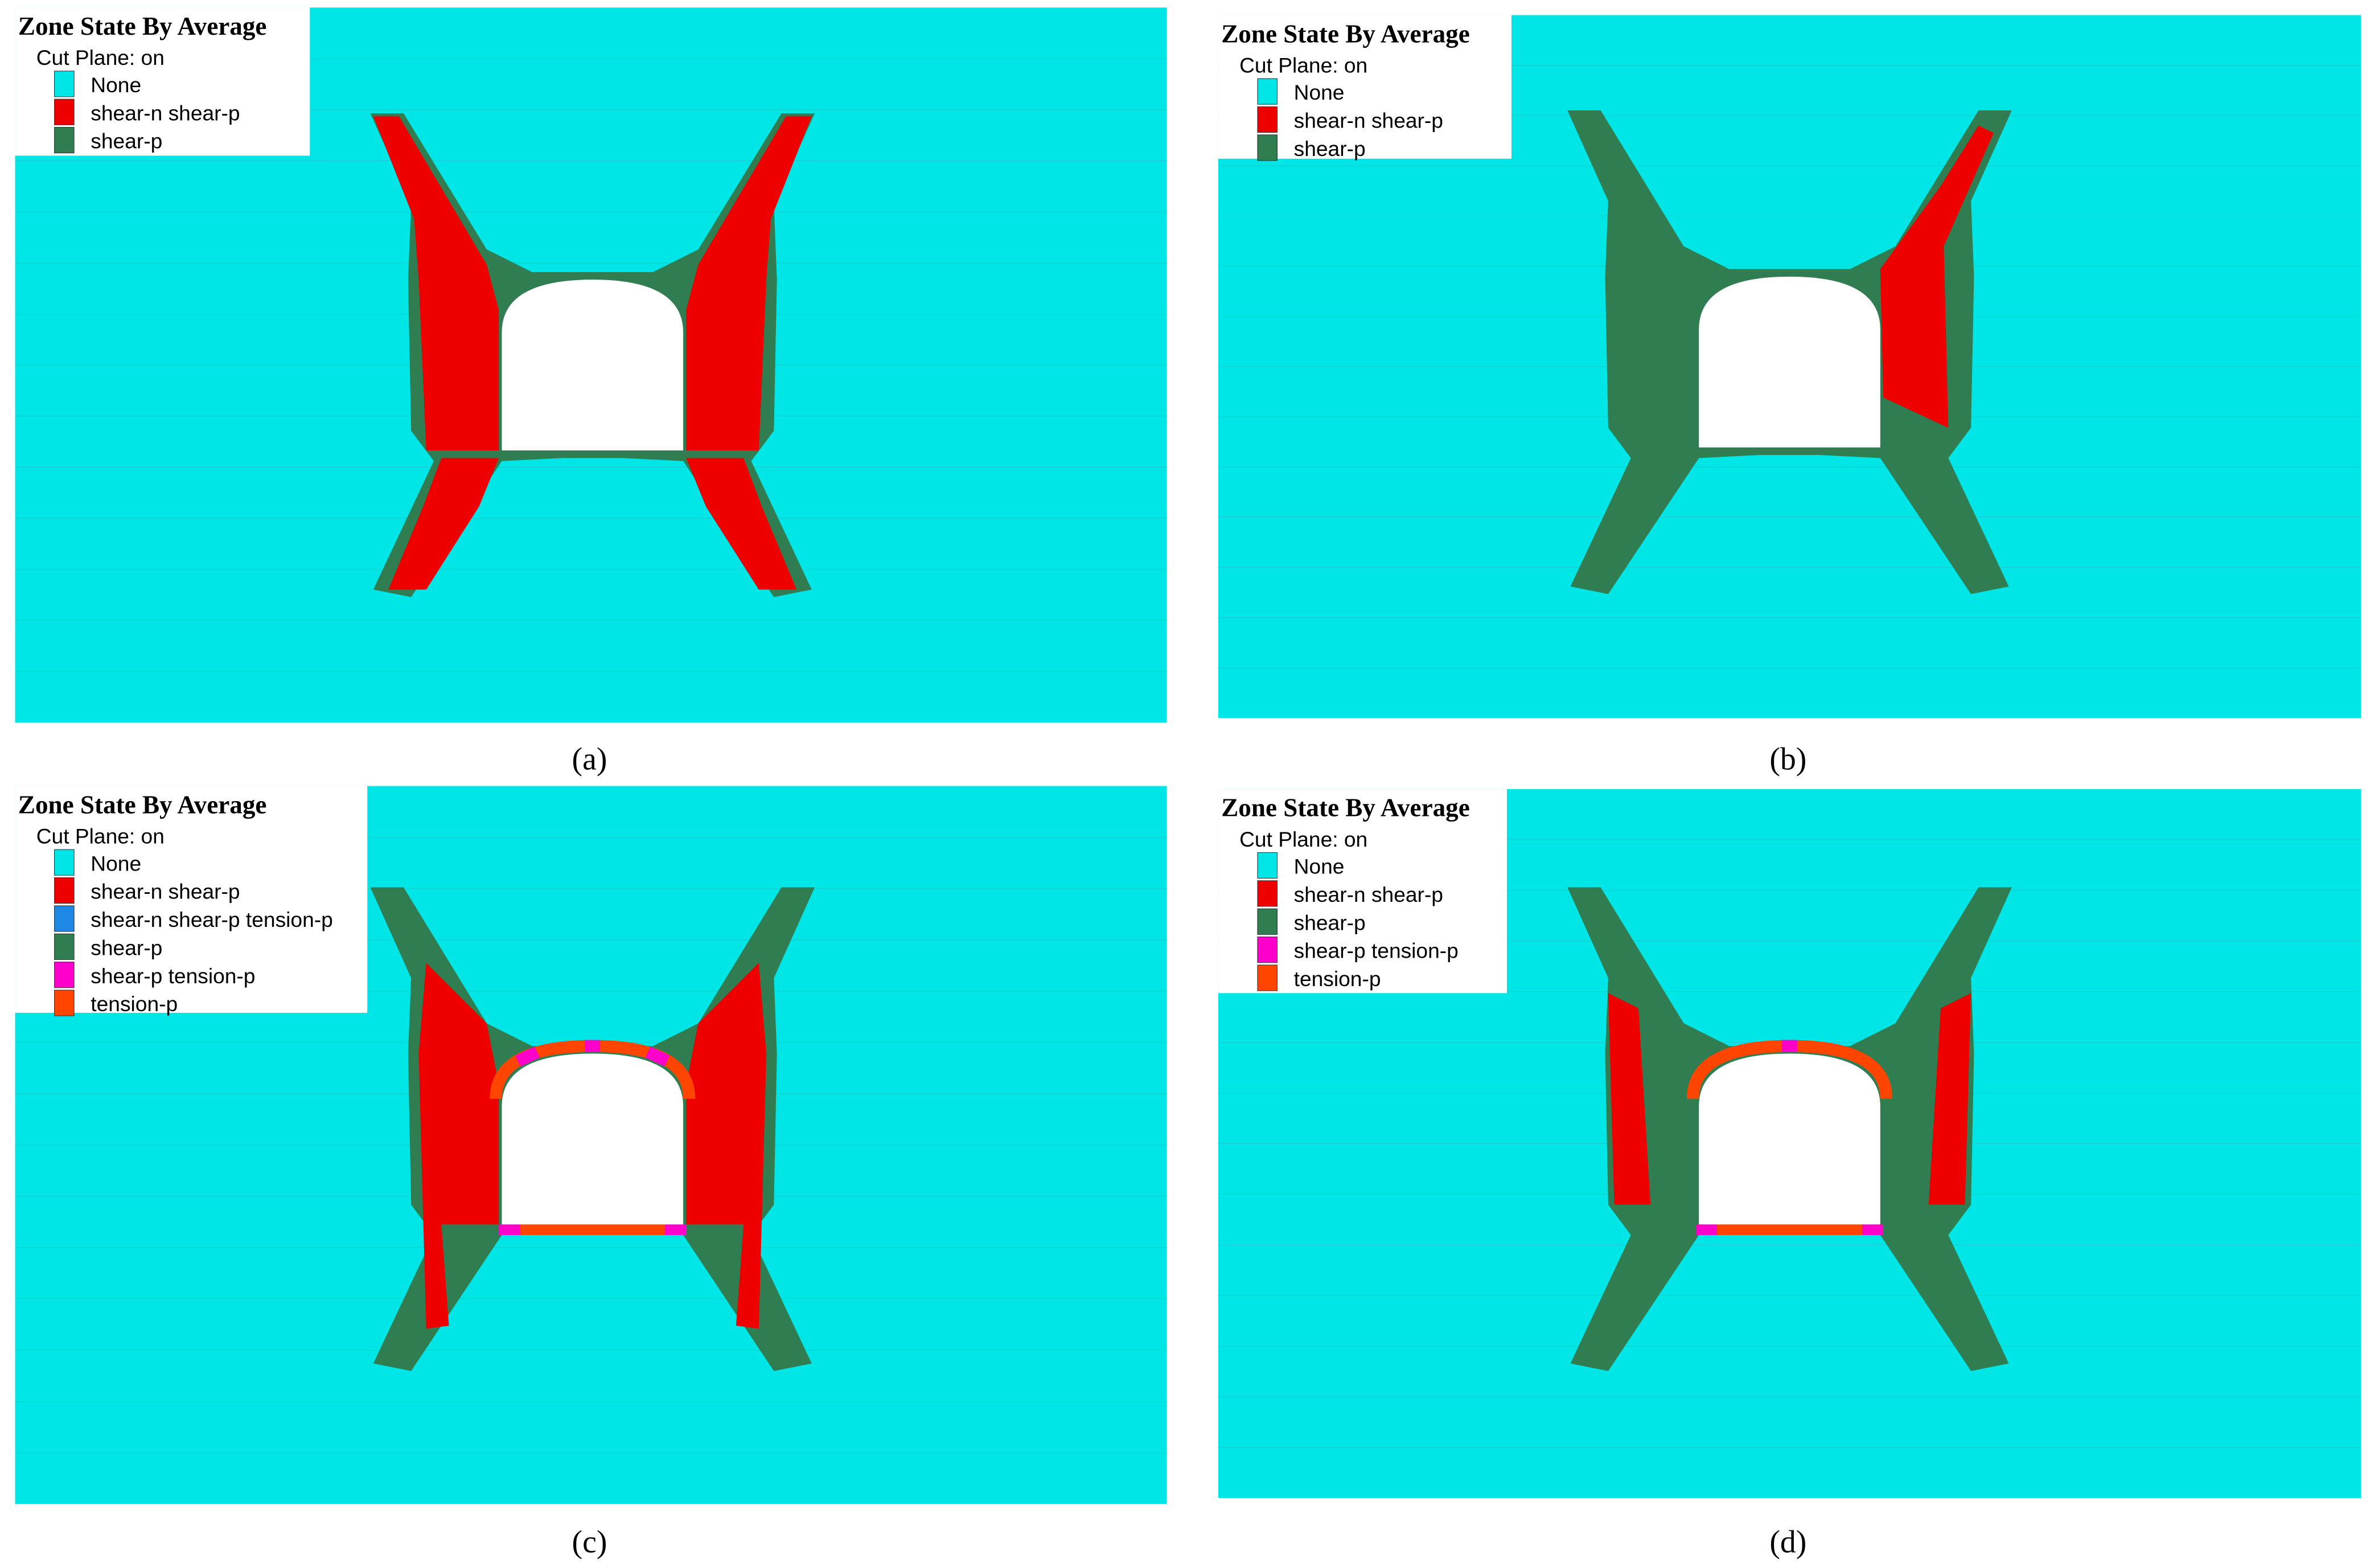 The height and width of the screenshot is (1568, 2370). Describe the element at coordinates (211, 919) in the screenshot. I see `legend-label: shear-n shear-p tension-p` at that location.